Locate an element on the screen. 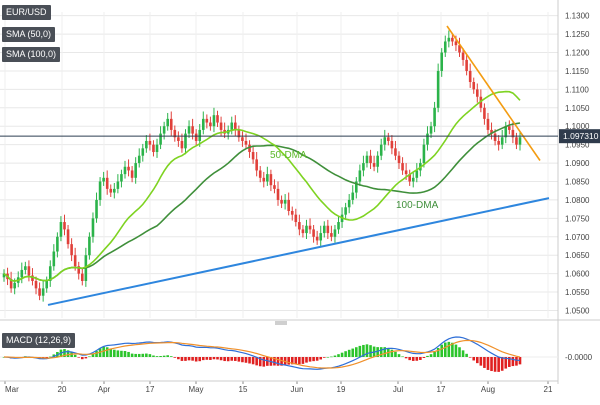 The height and width of the screenshot is (405, 600). x-tick-label: 15 is located at coordinates (243, 389).